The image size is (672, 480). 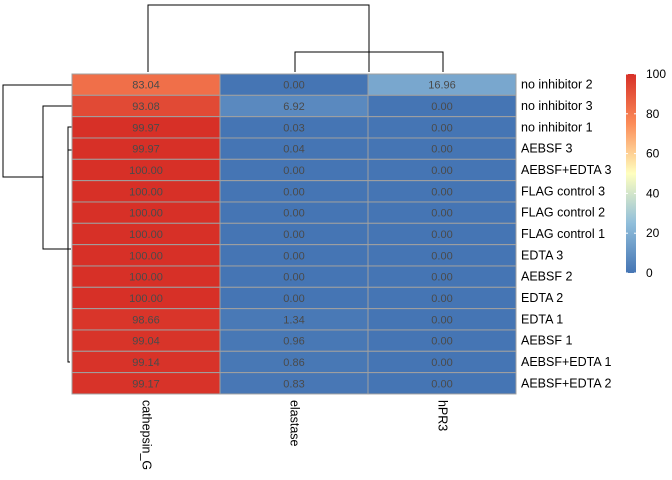 What do you see at coordinates (653, 114) in the screenshot?
I see `legend-tick-label: 80` at bounding box center [653, 114].